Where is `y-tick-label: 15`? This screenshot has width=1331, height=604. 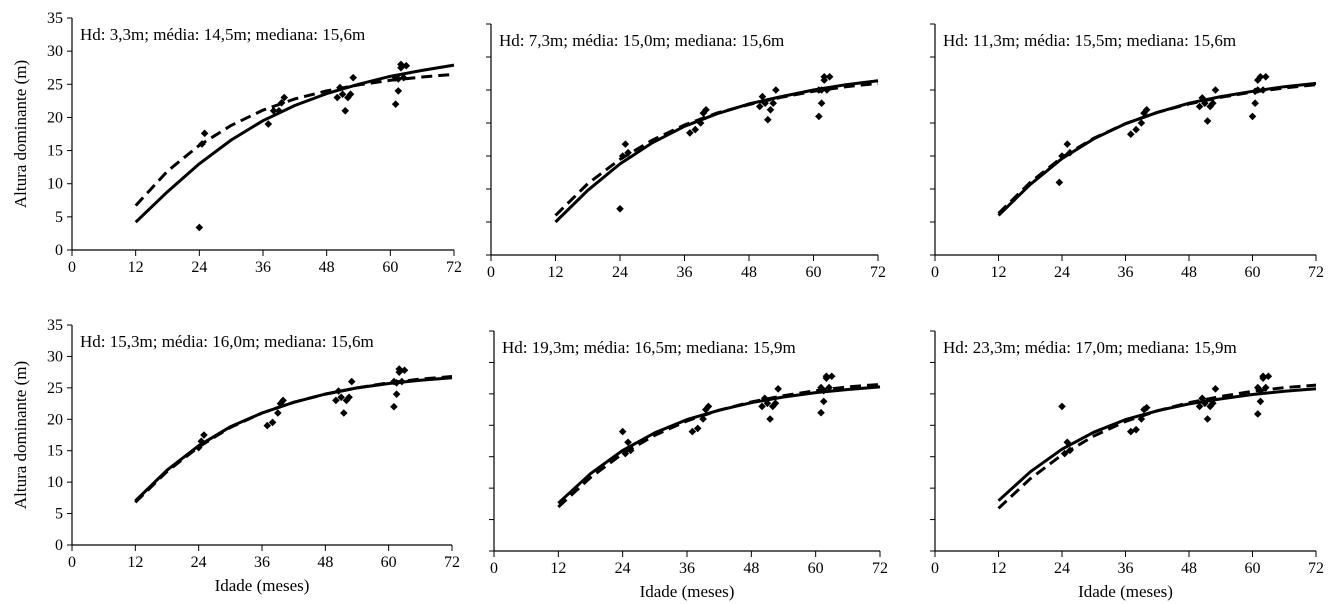
y-tick-label: 15 is located at coordinates (55, 151).